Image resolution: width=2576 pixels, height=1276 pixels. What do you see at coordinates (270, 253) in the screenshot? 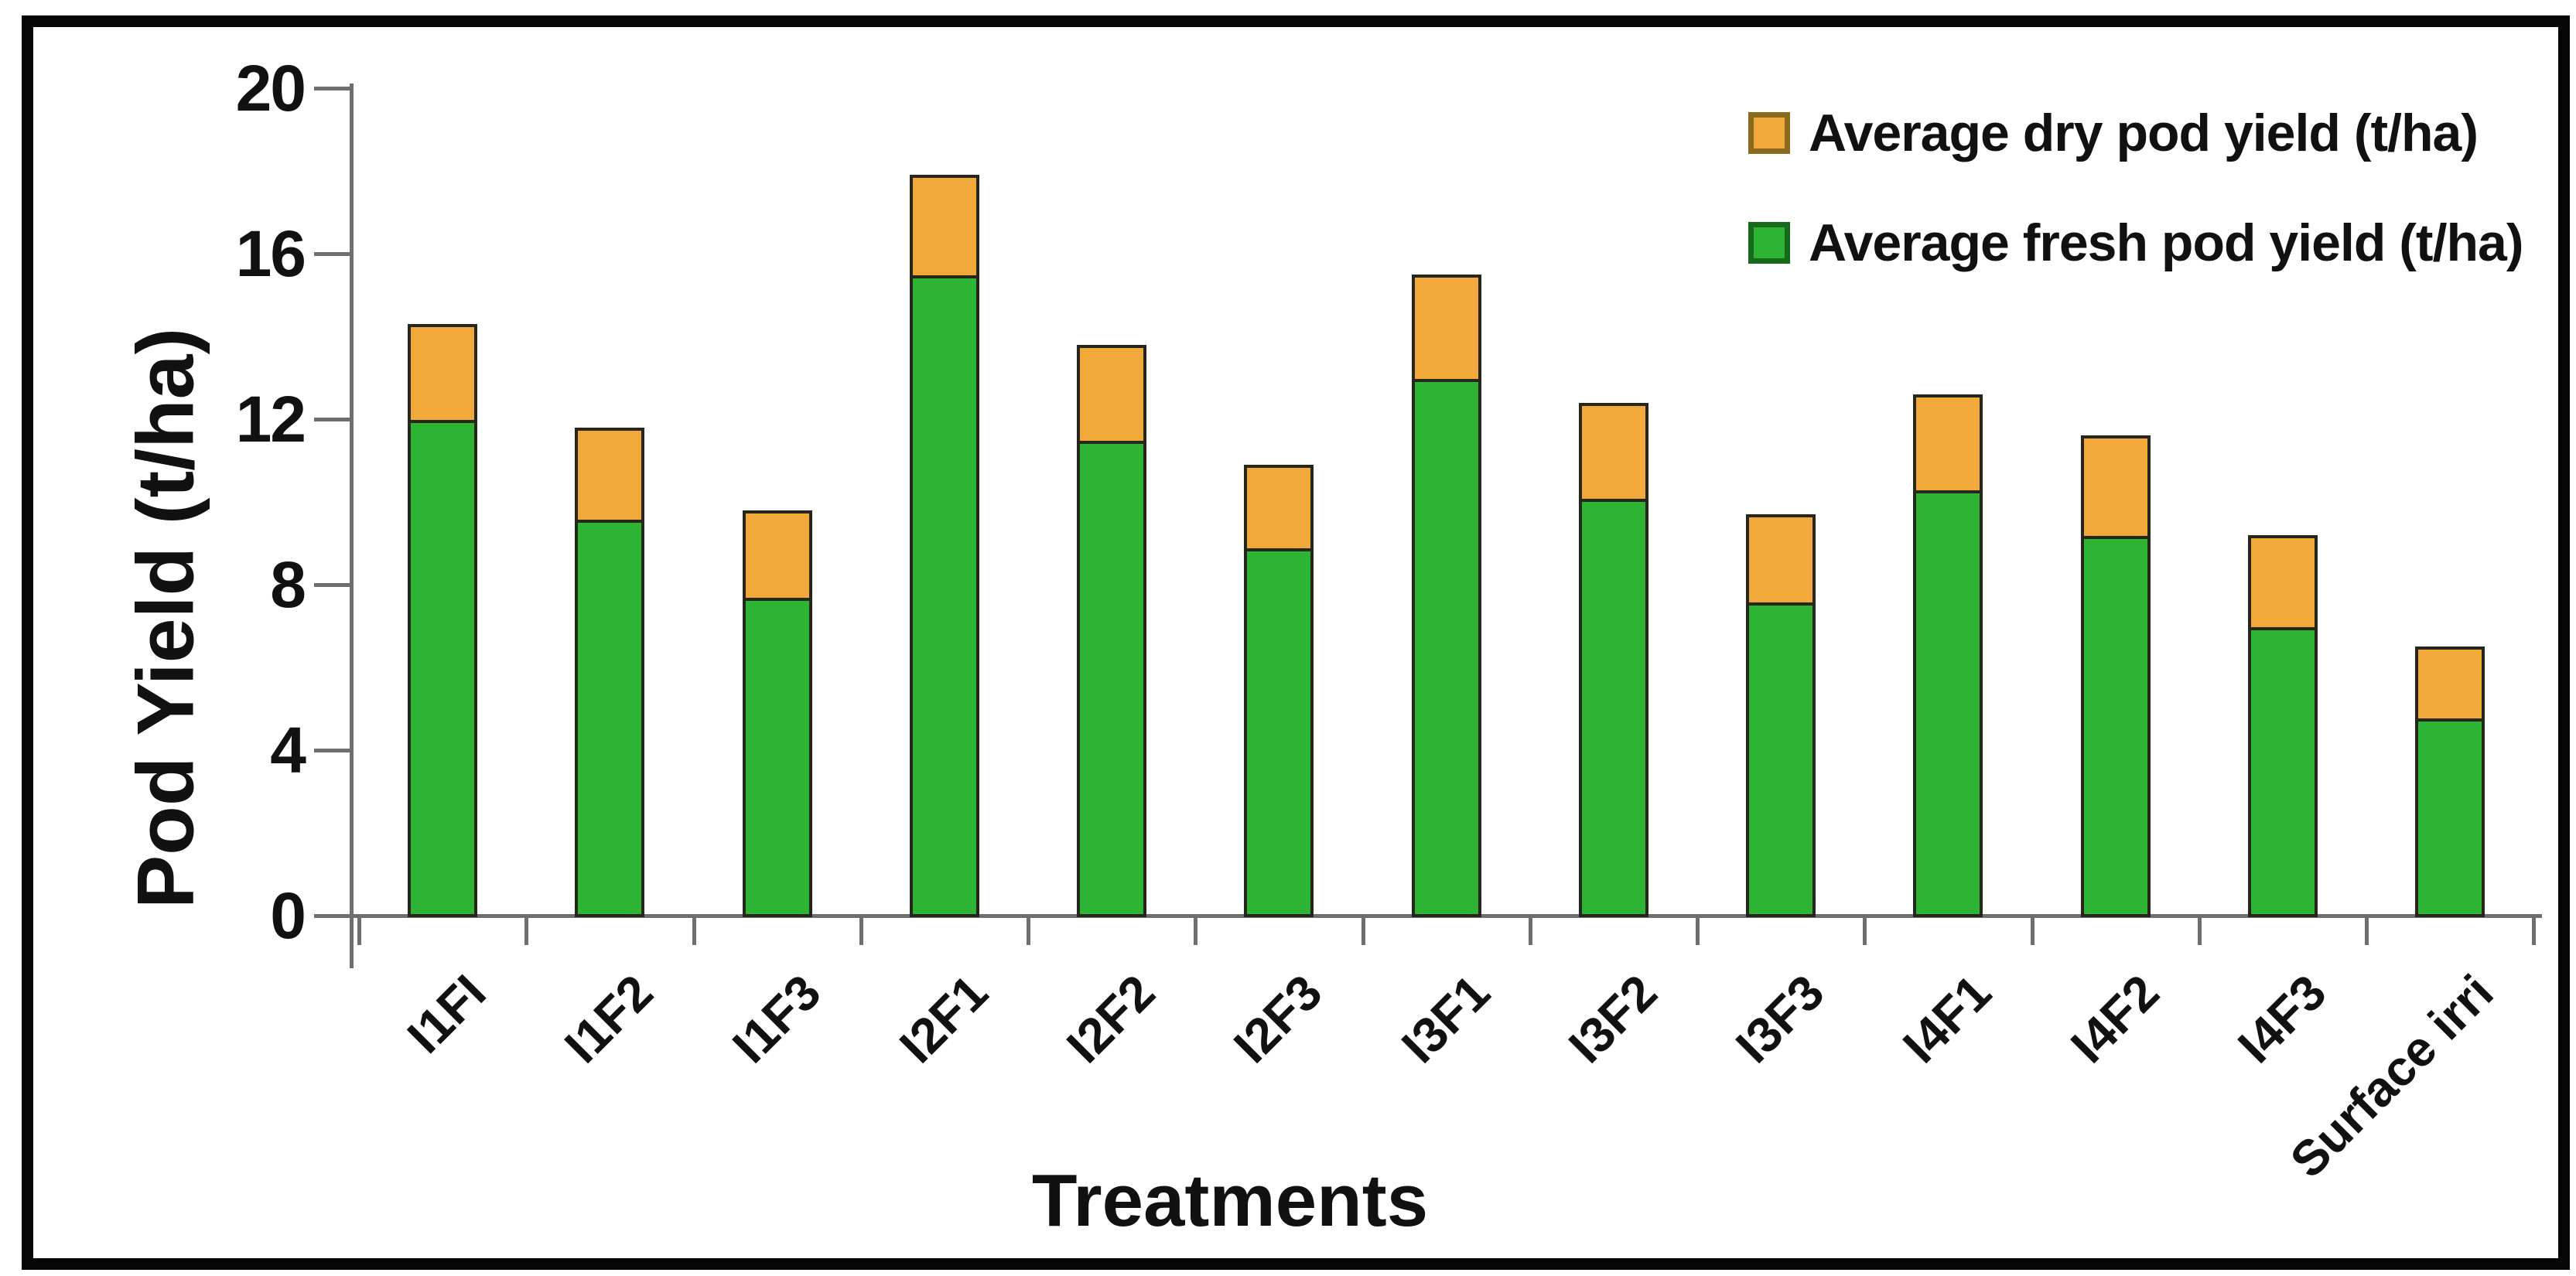
I see `y-tick-label: 16` at bounding box center [270, 253].